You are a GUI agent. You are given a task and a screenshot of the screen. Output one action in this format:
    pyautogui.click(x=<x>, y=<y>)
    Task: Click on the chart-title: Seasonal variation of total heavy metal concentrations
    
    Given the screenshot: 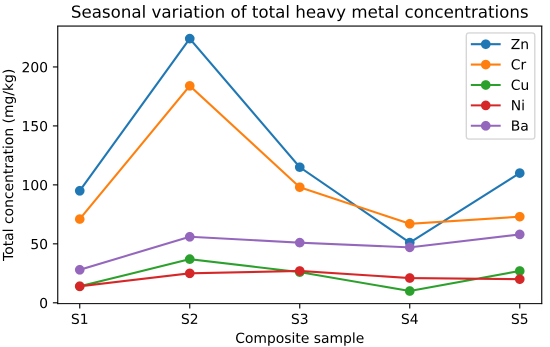 What is the action you would take?
    pyautogui.click(x=300, y=13)
    